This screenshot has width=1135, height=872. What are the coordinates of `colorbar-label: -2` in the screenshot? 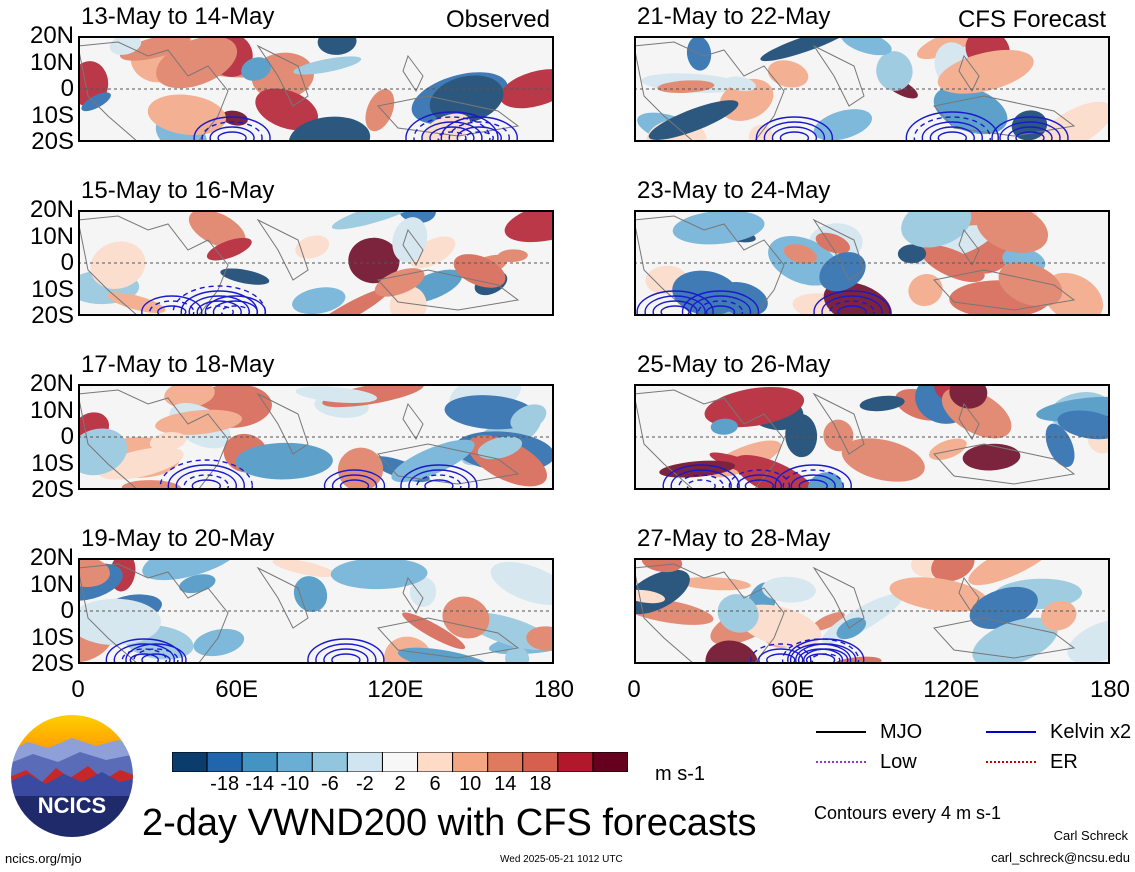 It's located at (365, 784).